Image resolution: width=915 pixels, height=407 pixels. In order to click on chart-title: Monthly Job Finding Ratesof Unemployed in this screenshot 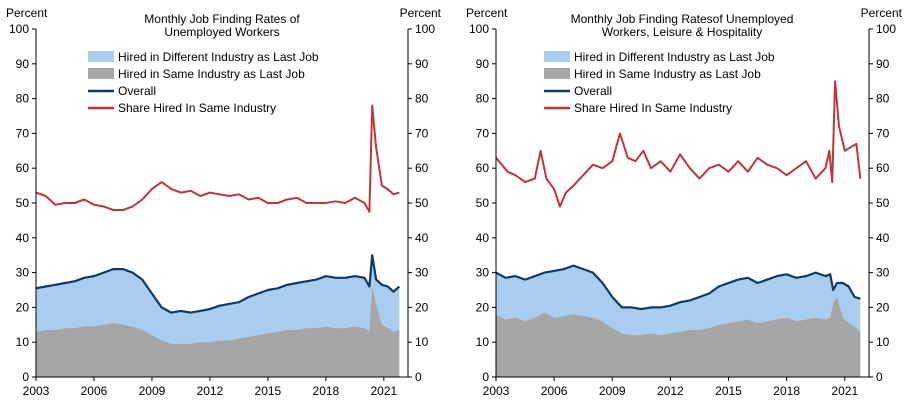, I will do `click(682, 19)`.